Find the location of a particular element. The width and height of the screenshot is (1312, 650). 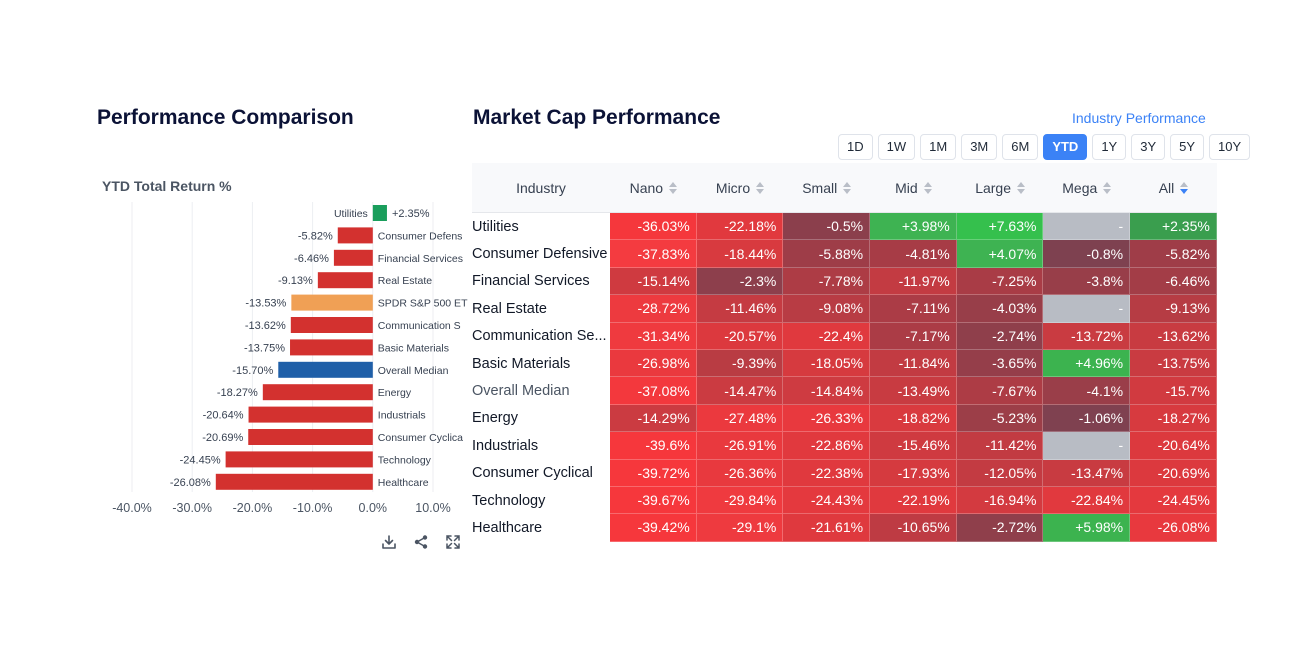

header-industry: Industry is located at coordinates (541, 187).